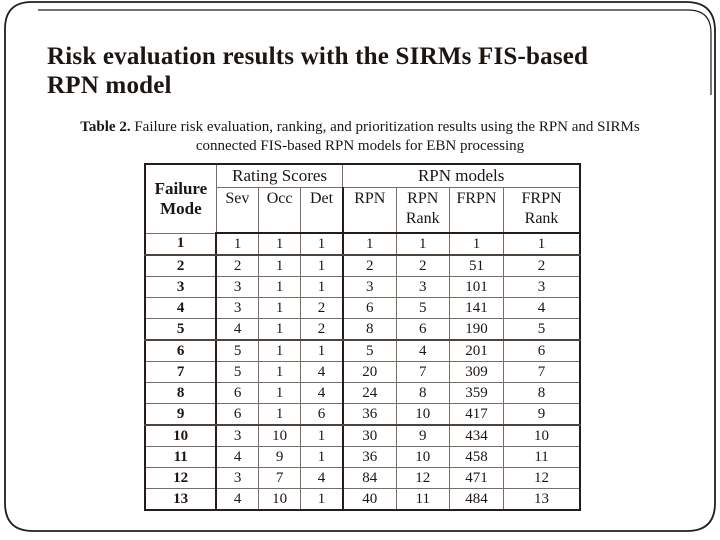 The width and height of the screenshot is (720, 540). I want to click on value-cell: 471, so click(476, 478).